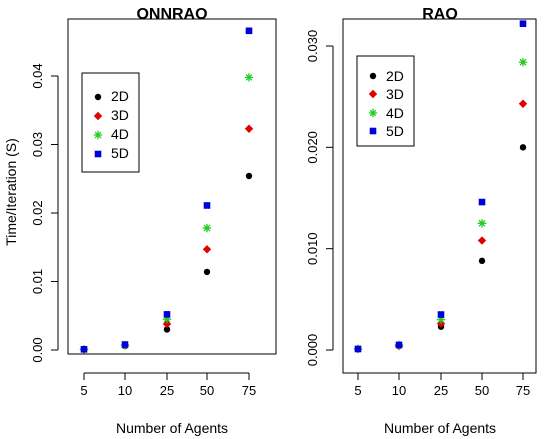  What do you see at coordinates (37, 75) in the screenshot?
I see `y-tick-label: 0.04` at bounding box center [37, 75].